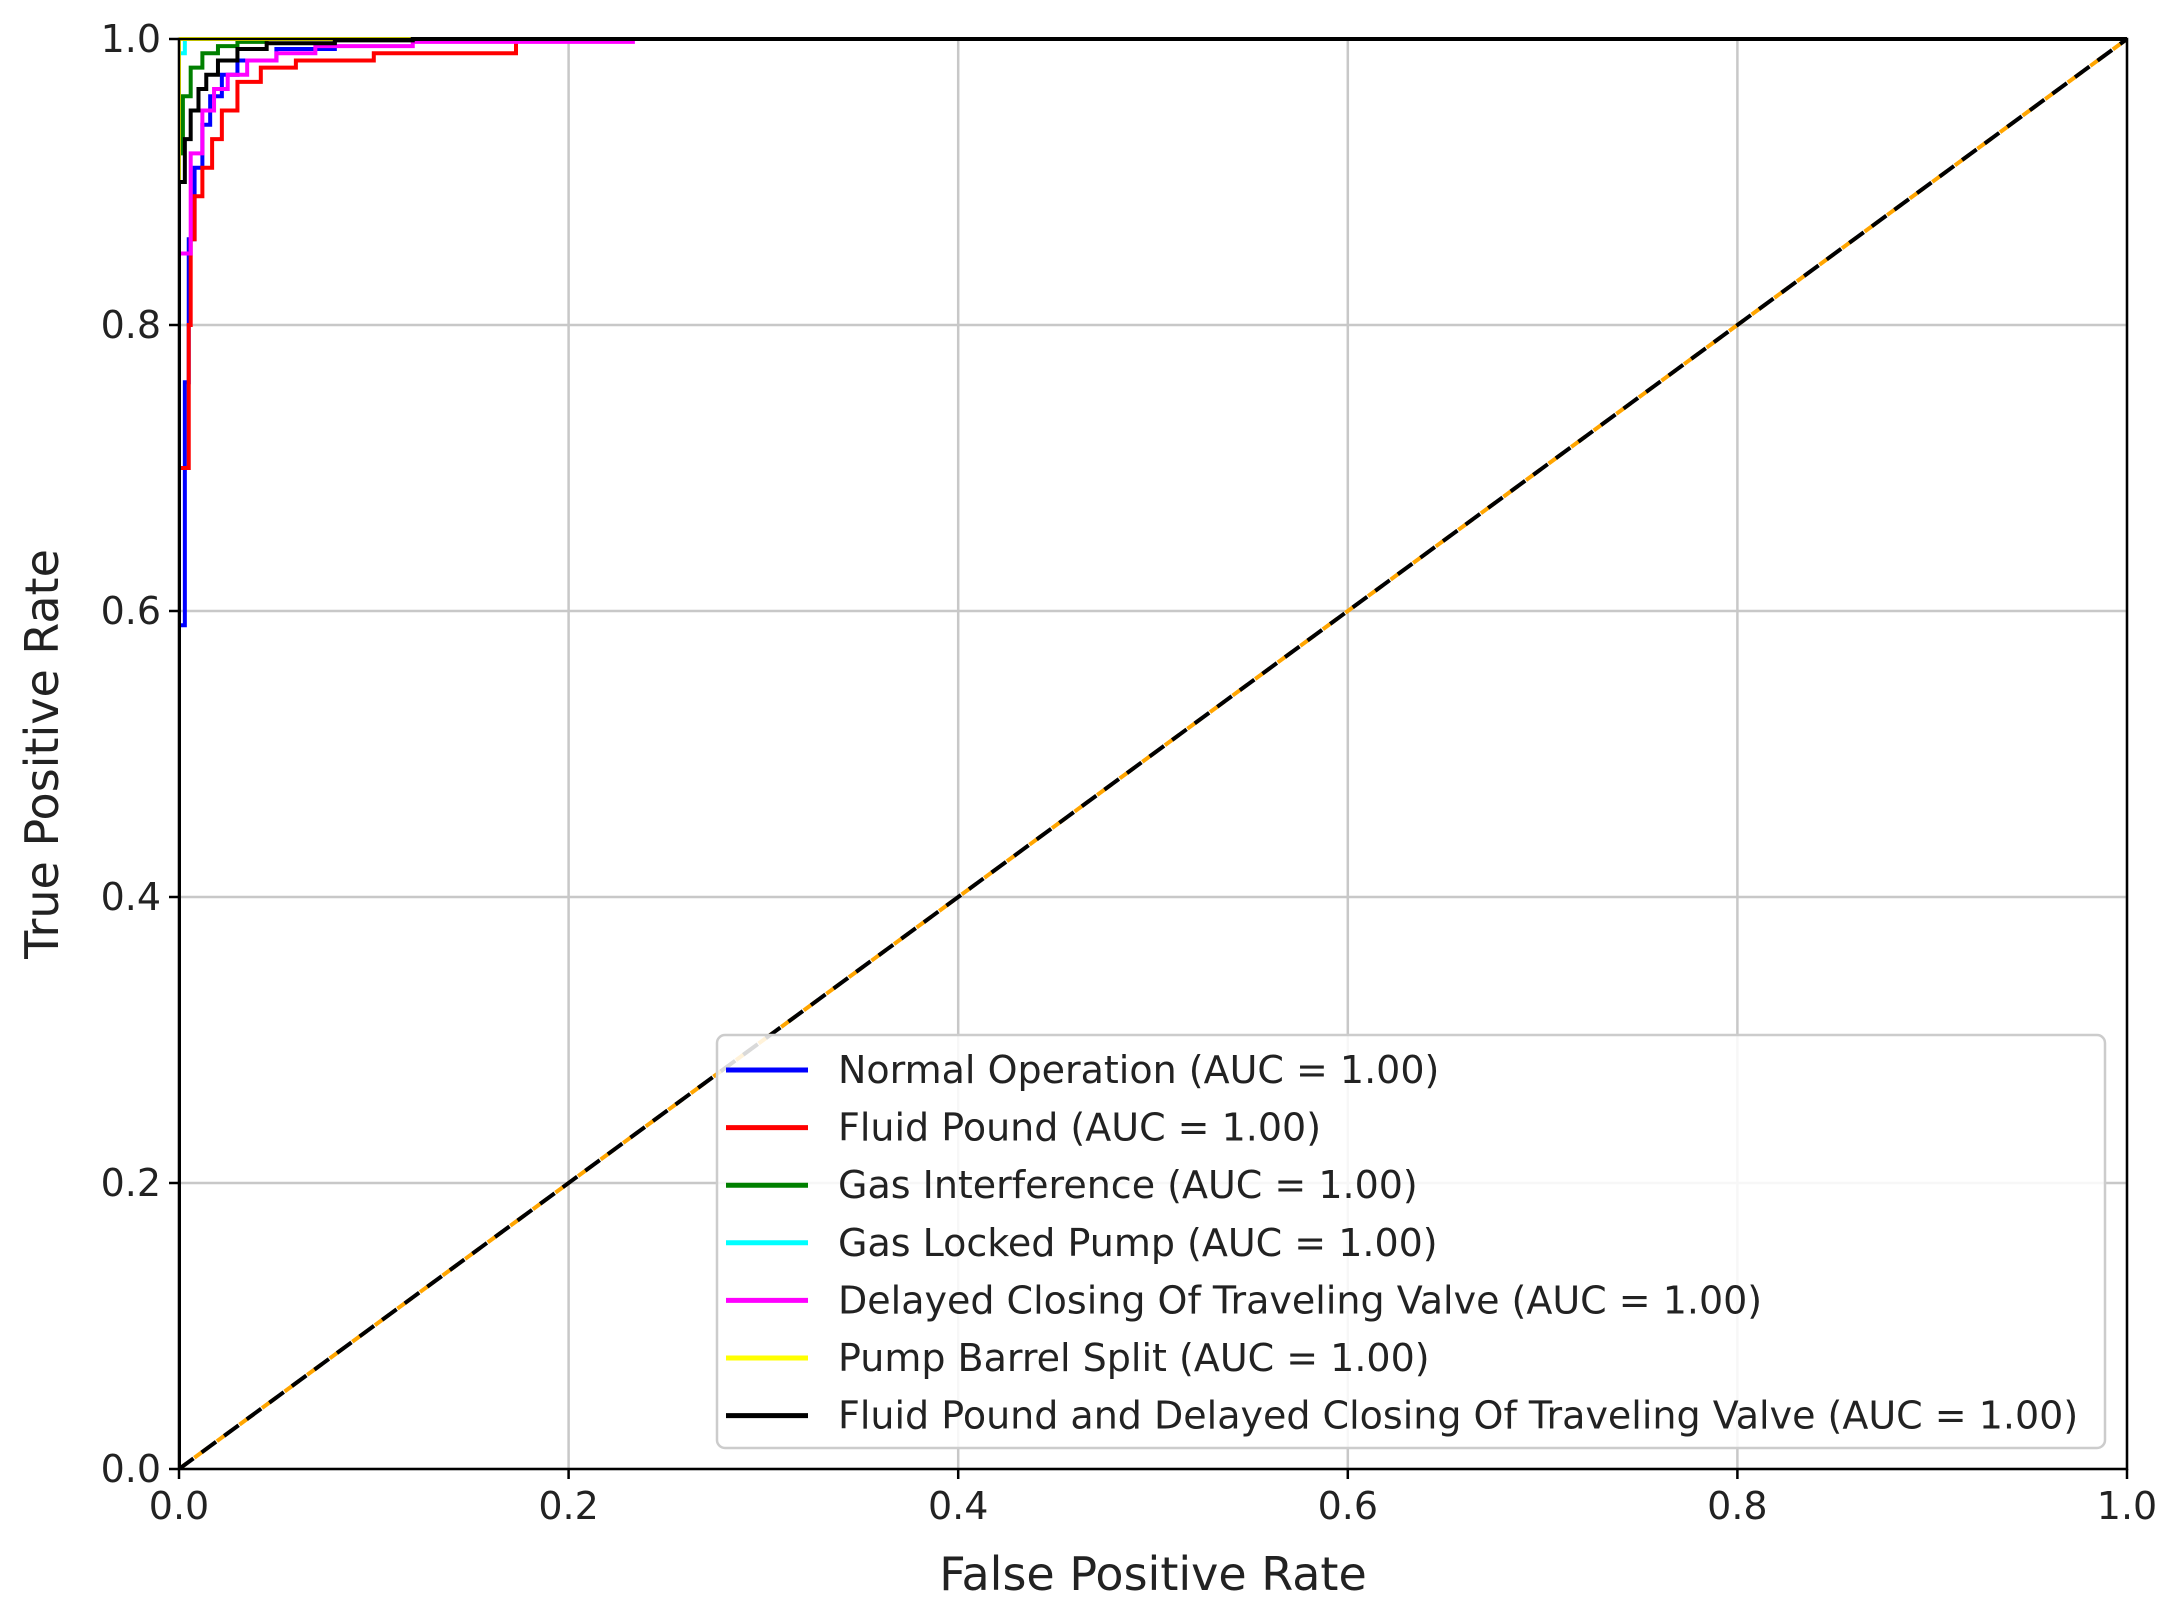 This screenshot has height=1619, width=2166. I want to click on legend-label-0: Normal Operation (AUC = 1.00), so click(1138, 1070).